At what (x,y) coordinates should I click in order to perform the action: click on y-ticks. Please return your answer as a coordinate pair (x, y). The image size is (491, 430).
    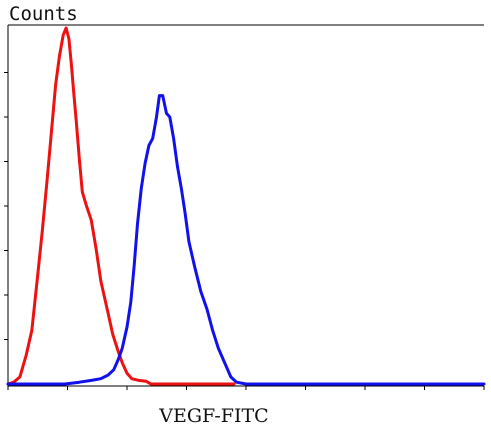
    Looking at the image, I should click on (6, 206).